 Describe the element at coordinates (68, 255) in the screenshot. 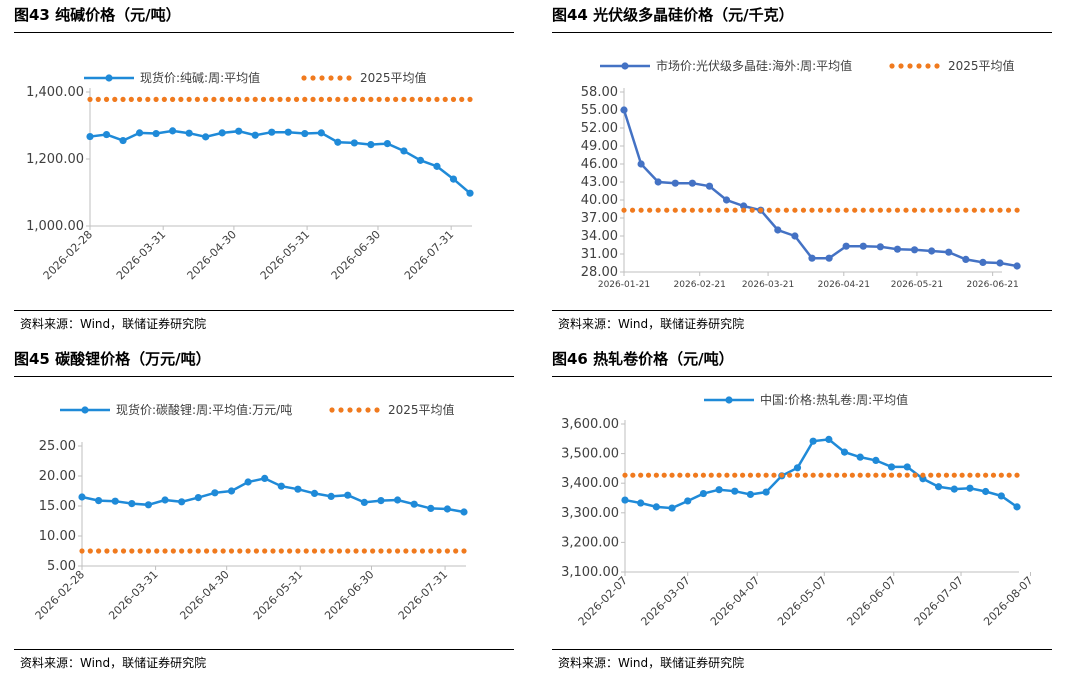

I see `x-tick-label: 2026-02-28` at that location.